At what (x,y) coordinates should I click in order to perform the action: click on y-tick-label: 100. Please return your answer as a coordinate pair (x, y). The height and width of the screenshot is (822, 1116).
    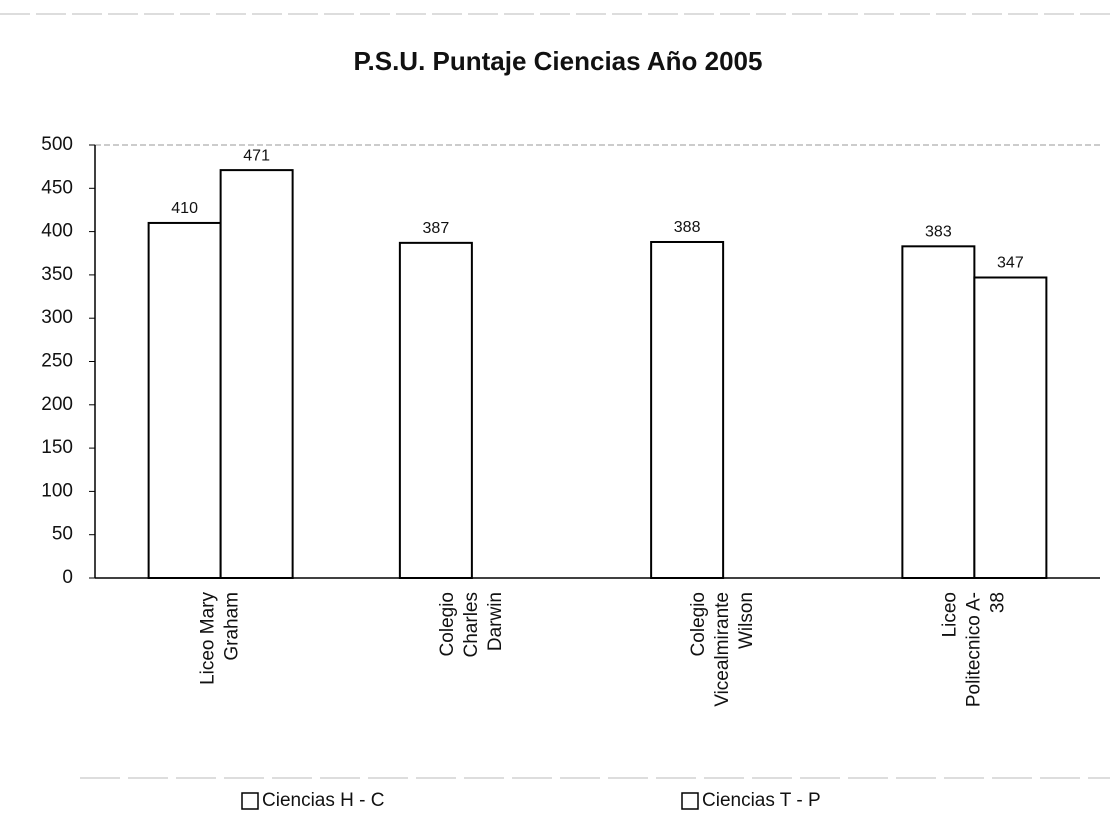
    Looking at the image, I should click on (57, 490).